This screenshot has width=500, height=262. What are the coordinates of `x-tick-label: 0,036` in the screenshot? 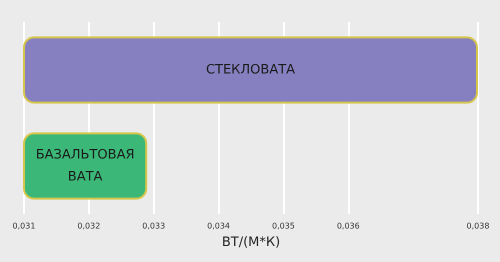 It's located at (348, 226).